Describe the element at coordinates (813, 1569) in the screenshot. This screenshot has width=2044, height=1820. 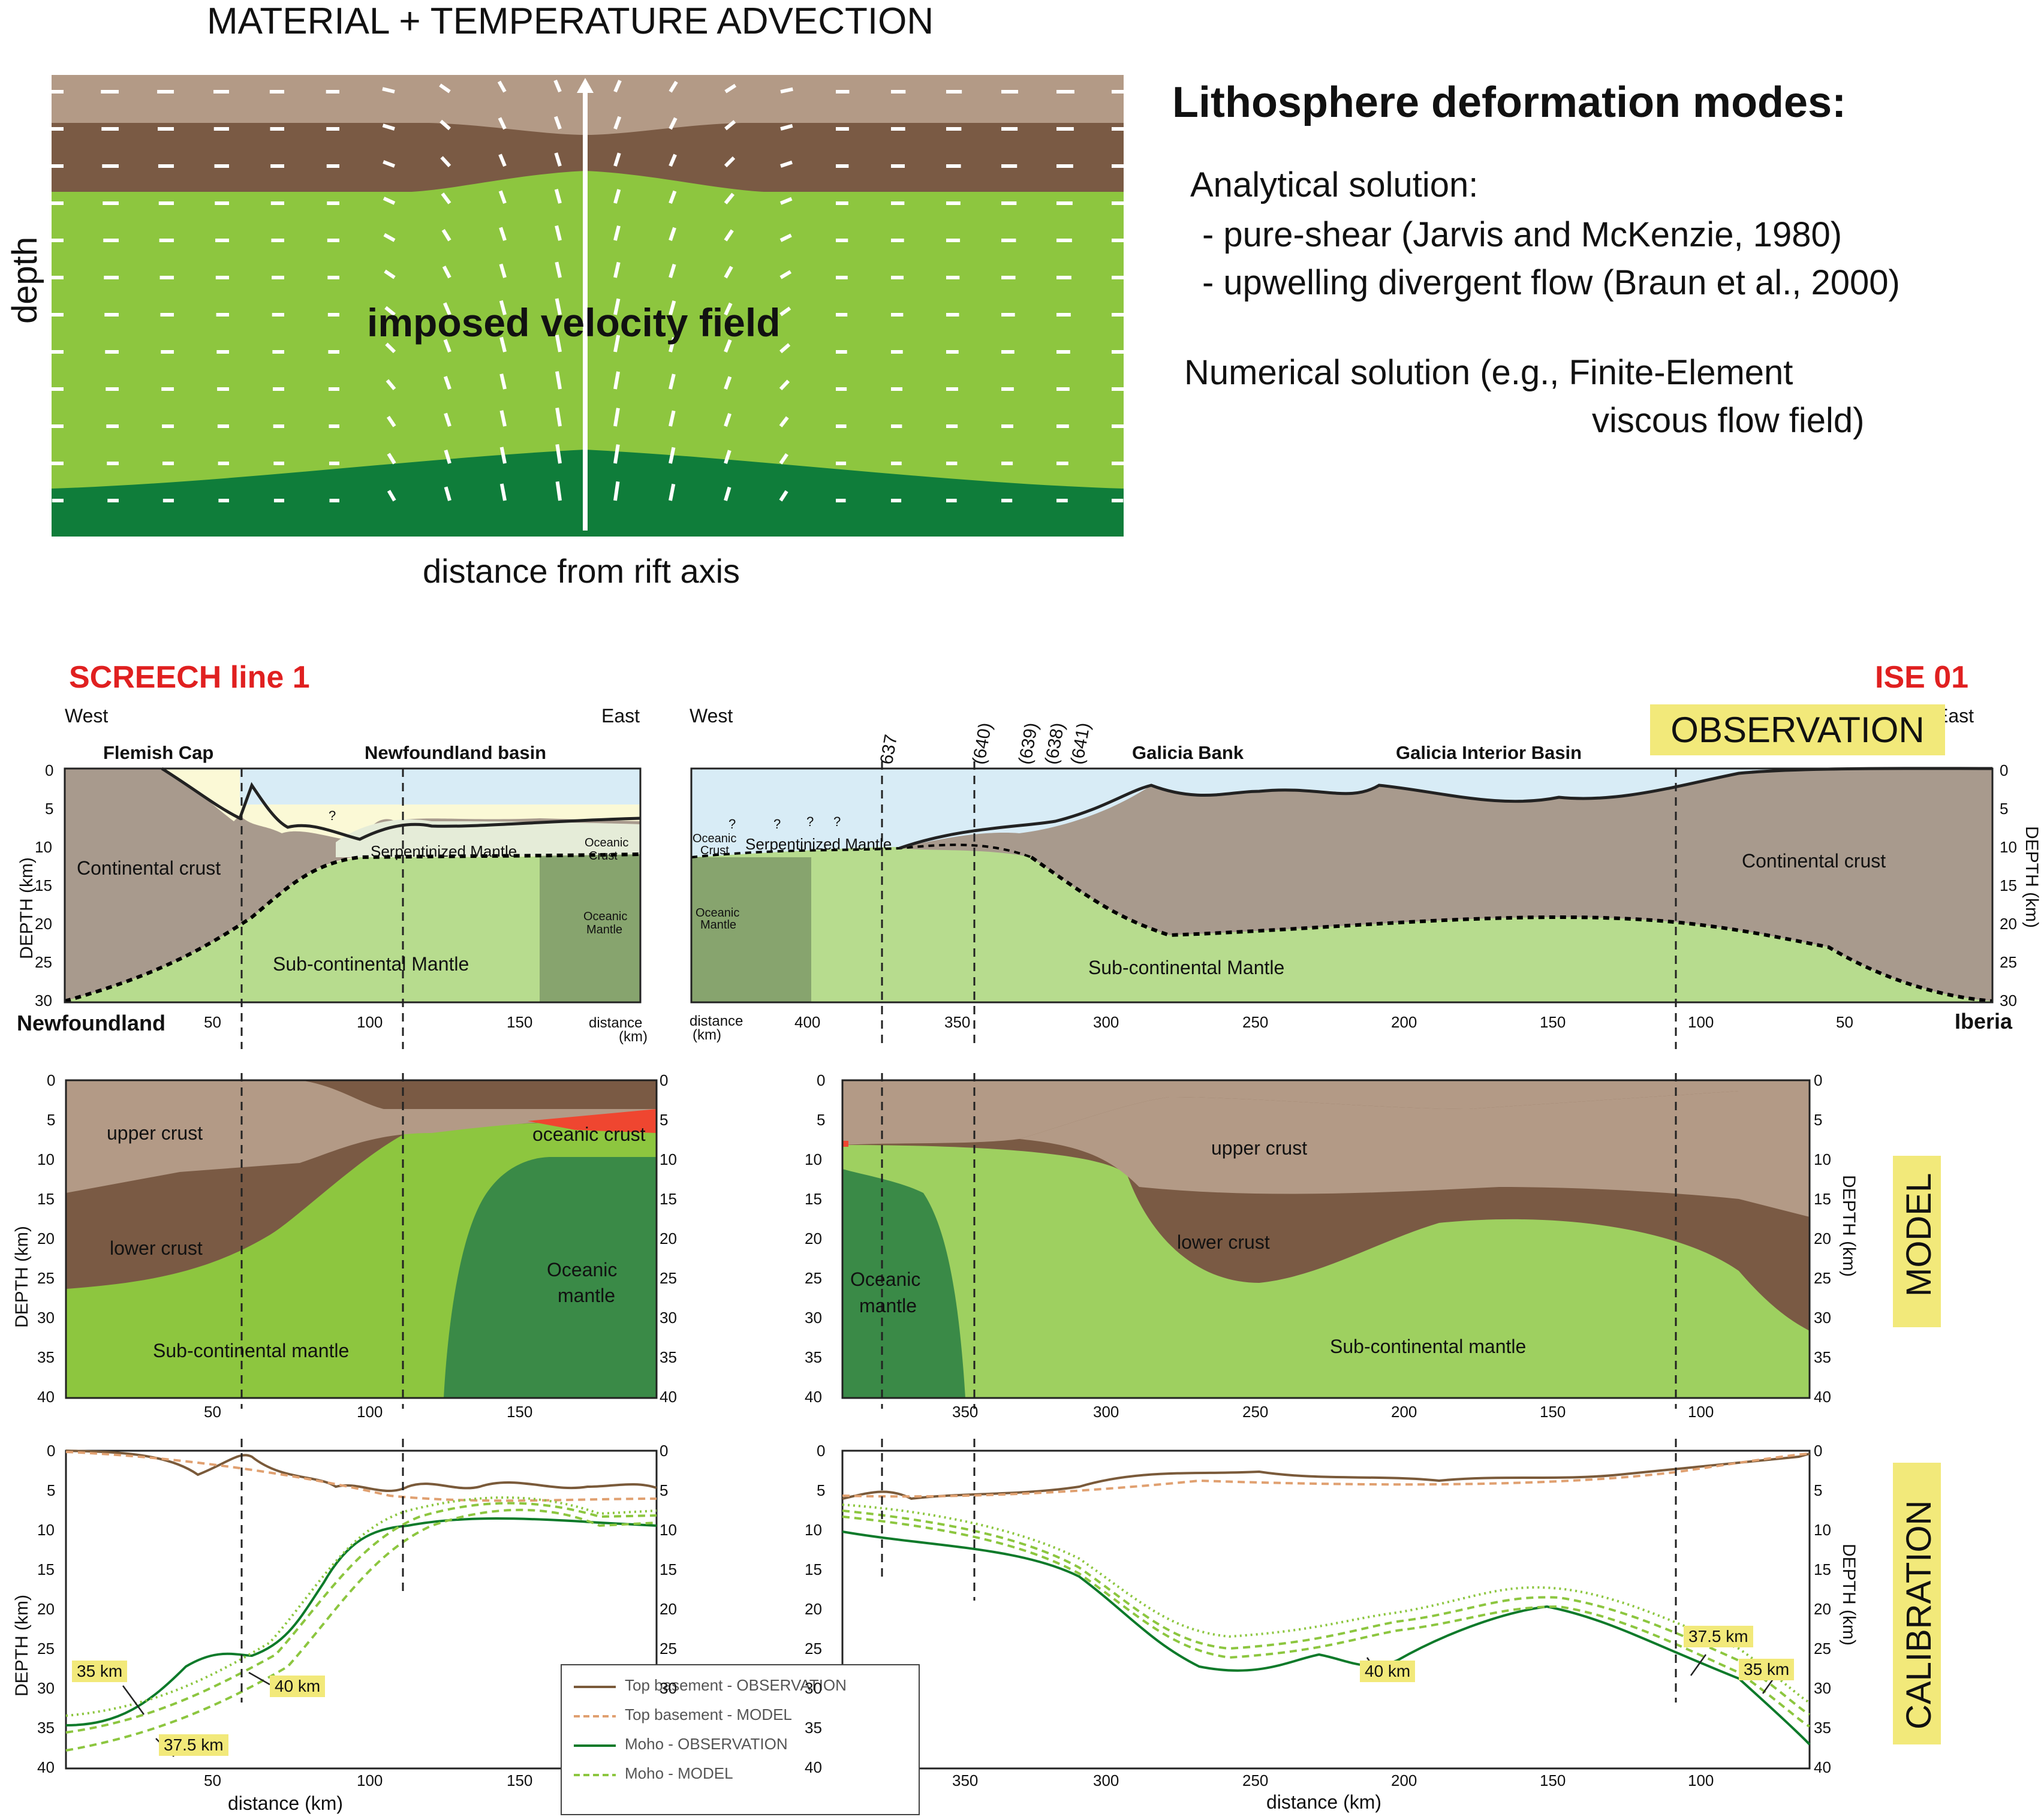
I see `cal-right-inner-depth-tick: 15` at that location.